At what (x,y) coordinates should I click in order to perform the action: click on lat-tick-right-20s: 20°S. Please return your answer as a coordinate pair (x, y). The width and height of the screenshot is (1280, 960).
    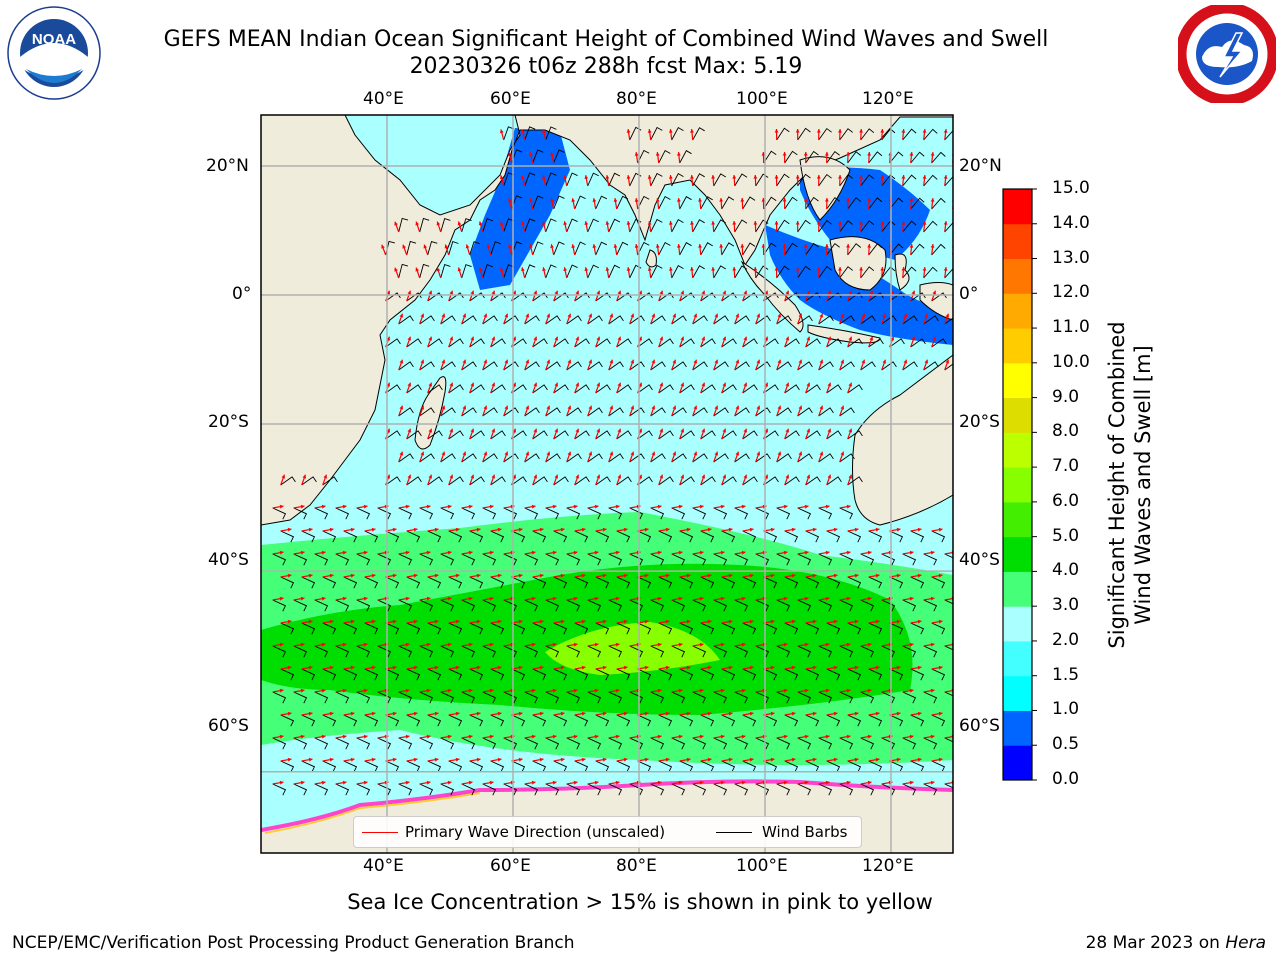
    Looking at the image, I should click on (979, 422).